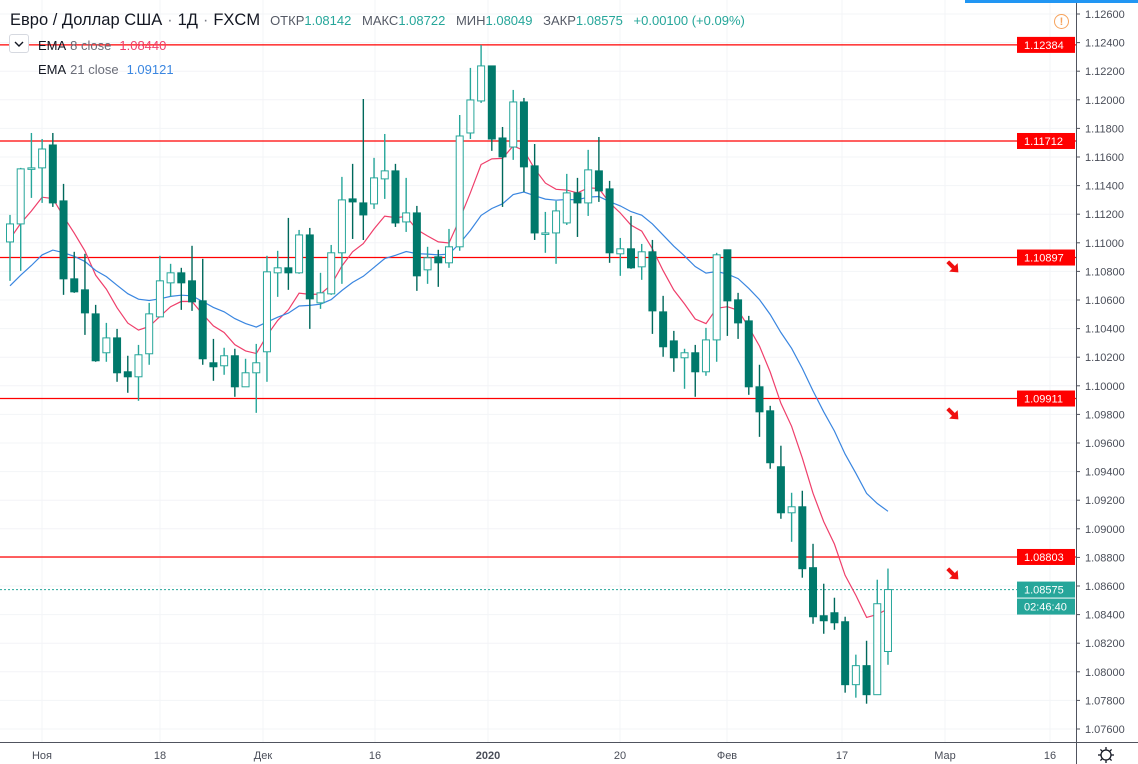 The image size is (1138, 764). What do you see at coordinates (569, 752) in the screenshot?
I see `time-axis: Ноя 18 Дек 16 2020 20 Фев 17 Мар 16` at bounding box center [569, 752].